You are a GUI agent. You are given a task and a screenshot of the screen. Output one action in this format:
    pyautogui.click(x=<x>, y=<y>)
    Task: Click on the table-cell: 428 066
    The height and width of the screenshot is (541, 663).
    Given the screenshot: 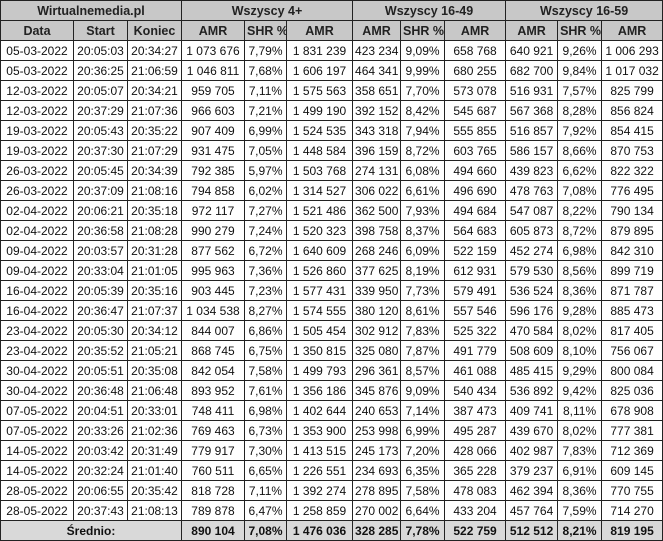 What is the action you would take?
    pyautogui.click(x=475, y=450)
    